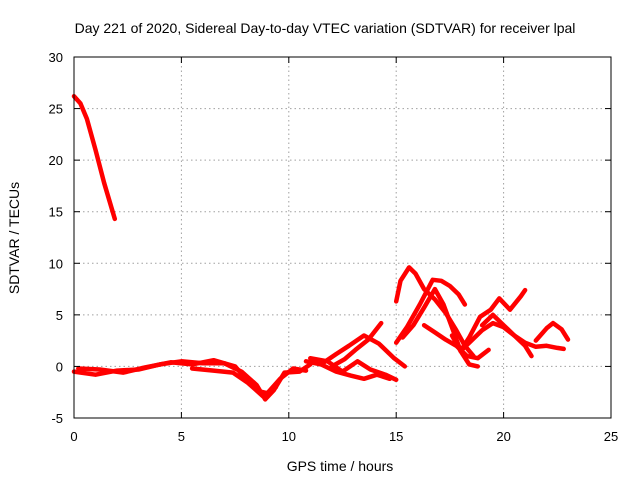 The width and height of the screenshot is (640, 480). What do you see at coordinates (356, 344) in the screenshot?
I see `series-arc-g` at bounding box center [356, 344].